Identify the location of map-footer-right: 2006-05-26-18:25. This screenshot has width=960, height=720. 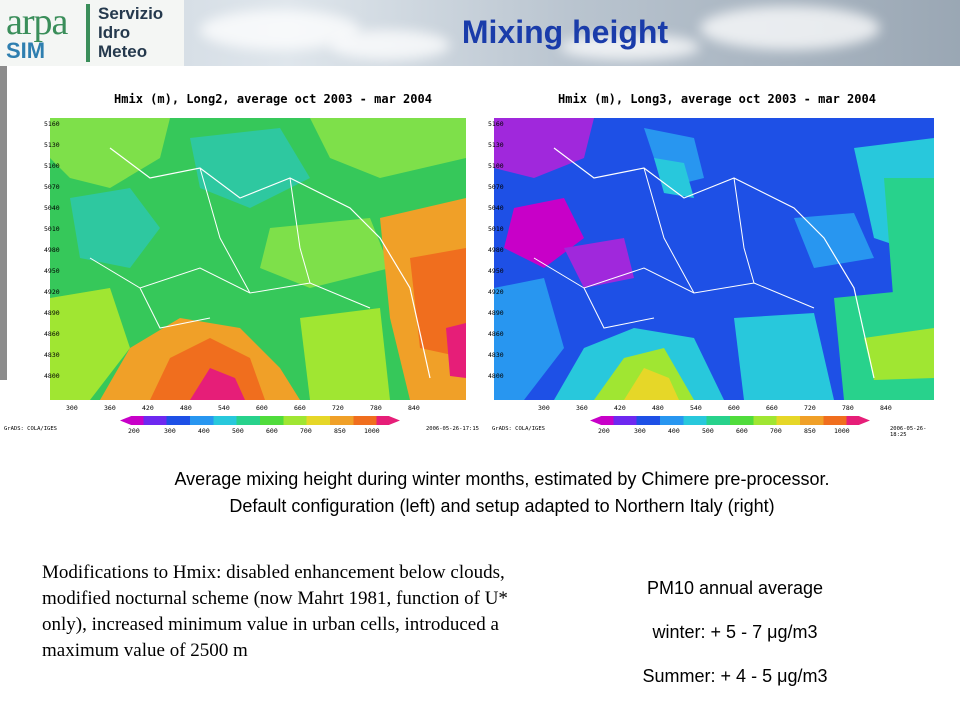
(908, 432).